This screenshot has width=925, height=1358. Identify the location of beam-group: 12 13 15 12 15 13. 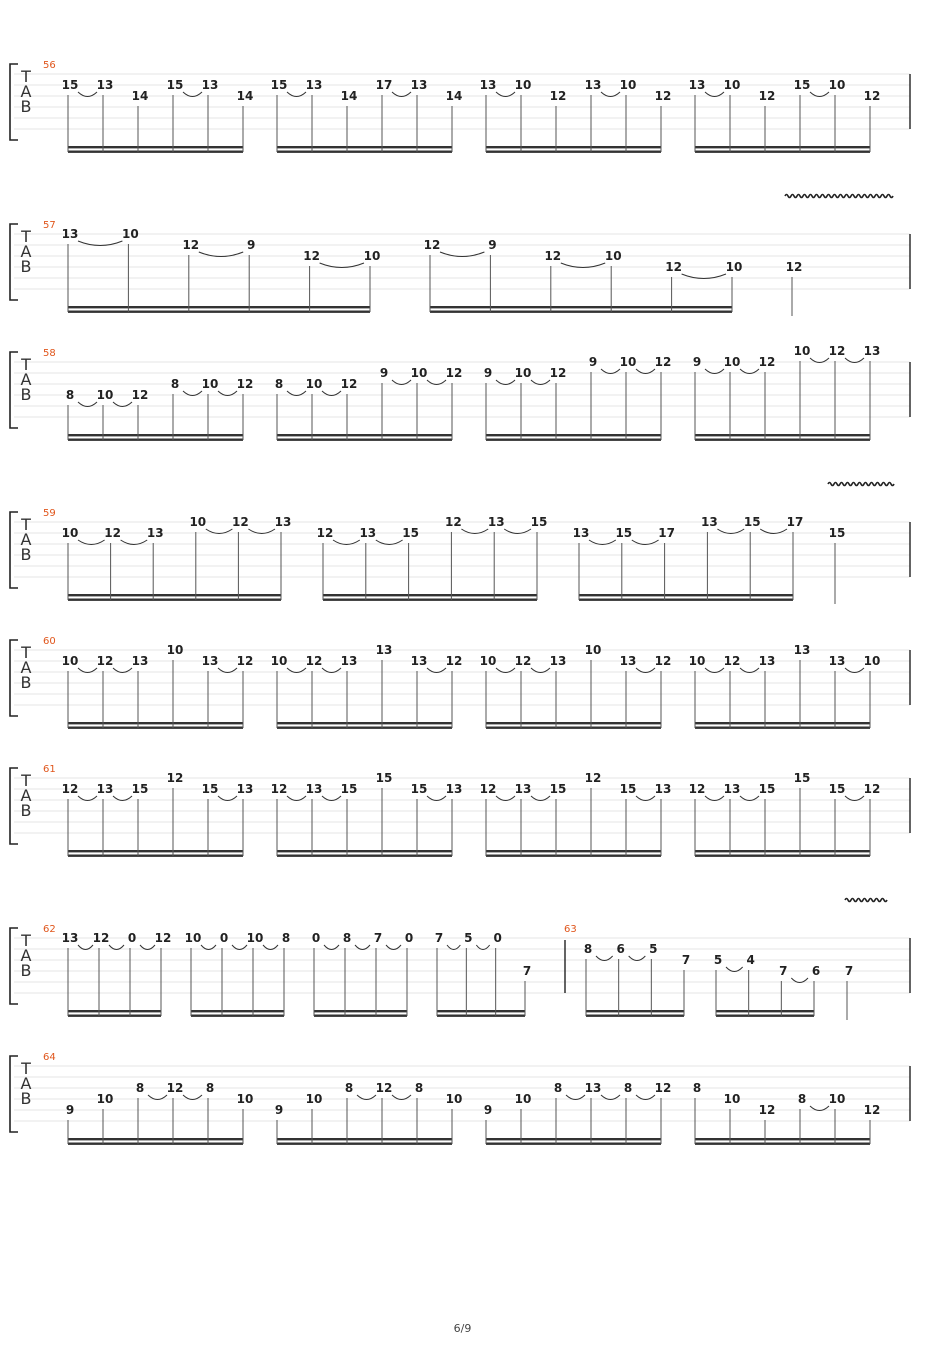
(576, 814).